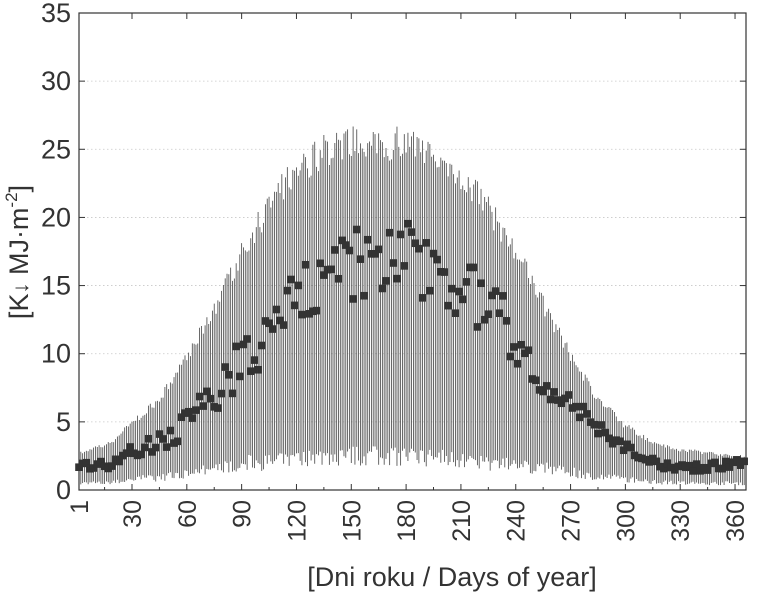 This screenshot has height=599, width=762. What do you see at coordinates (20, 288) in the screenshot?
I see `y-axis-label-arrow: ↓` at bounding box center [20, 288].